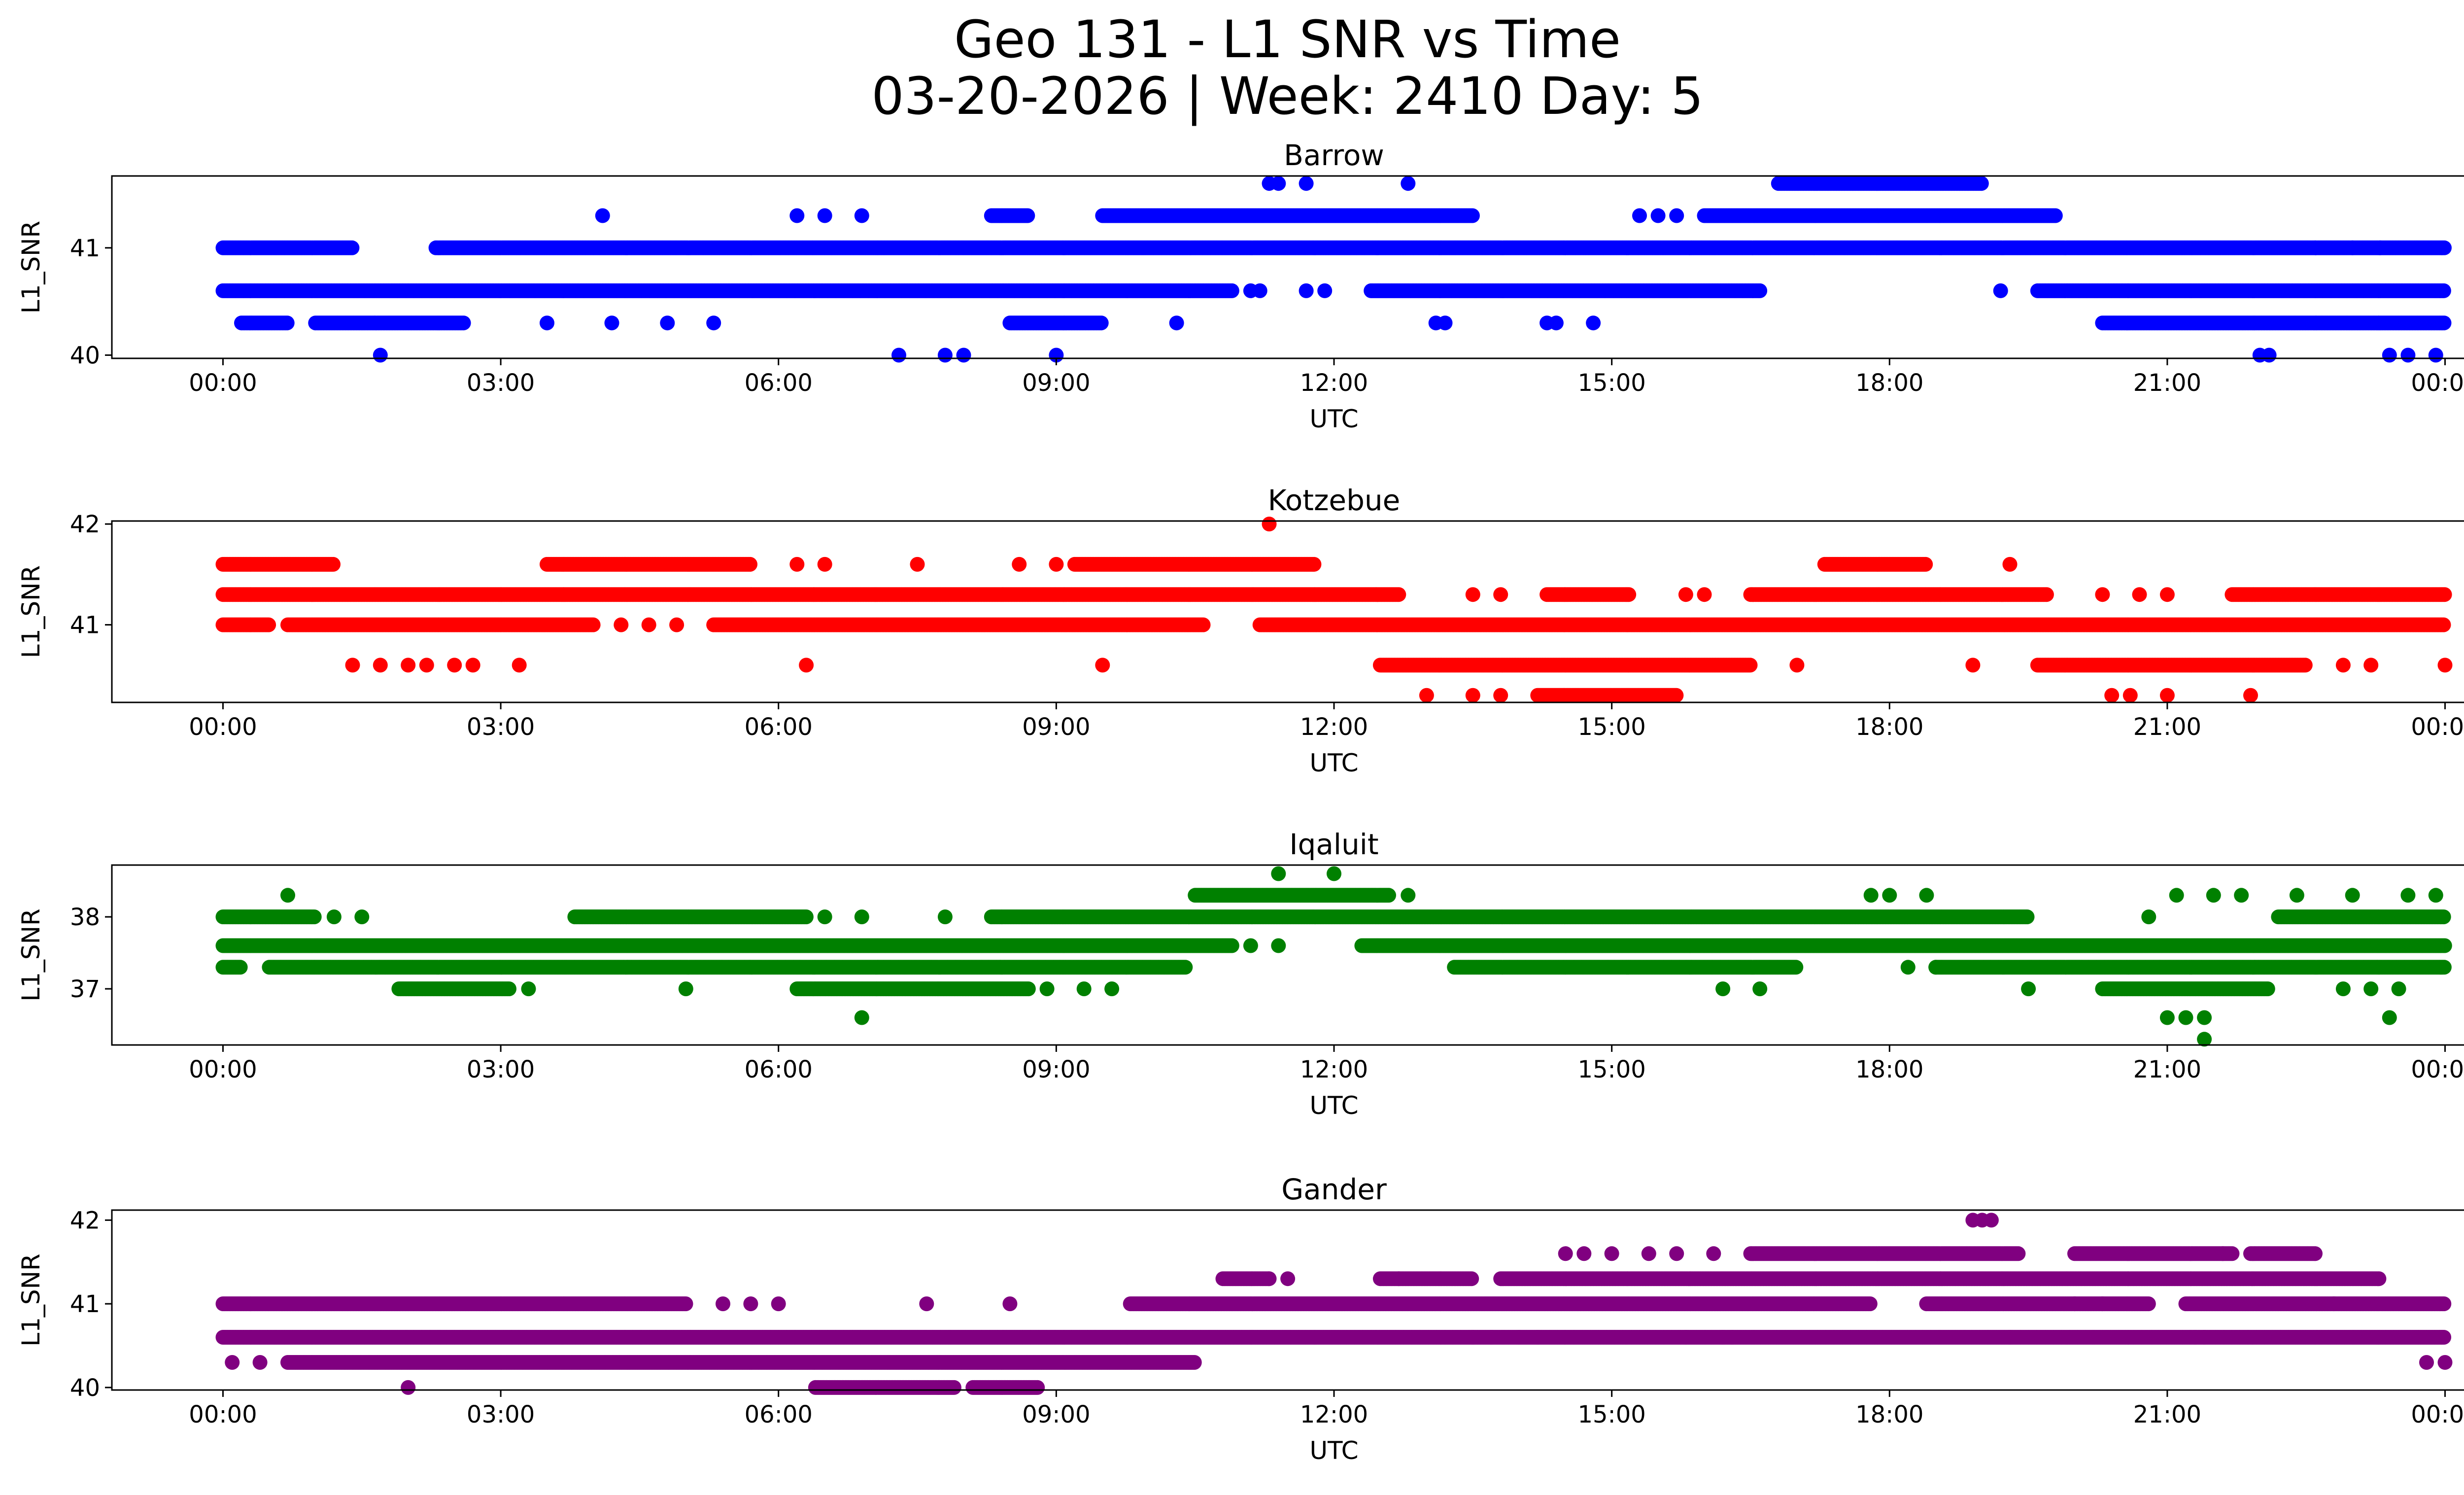 The width and height of the screenshot is (2464, 1495). I want to click on plot-frame, so click(1287, 267).